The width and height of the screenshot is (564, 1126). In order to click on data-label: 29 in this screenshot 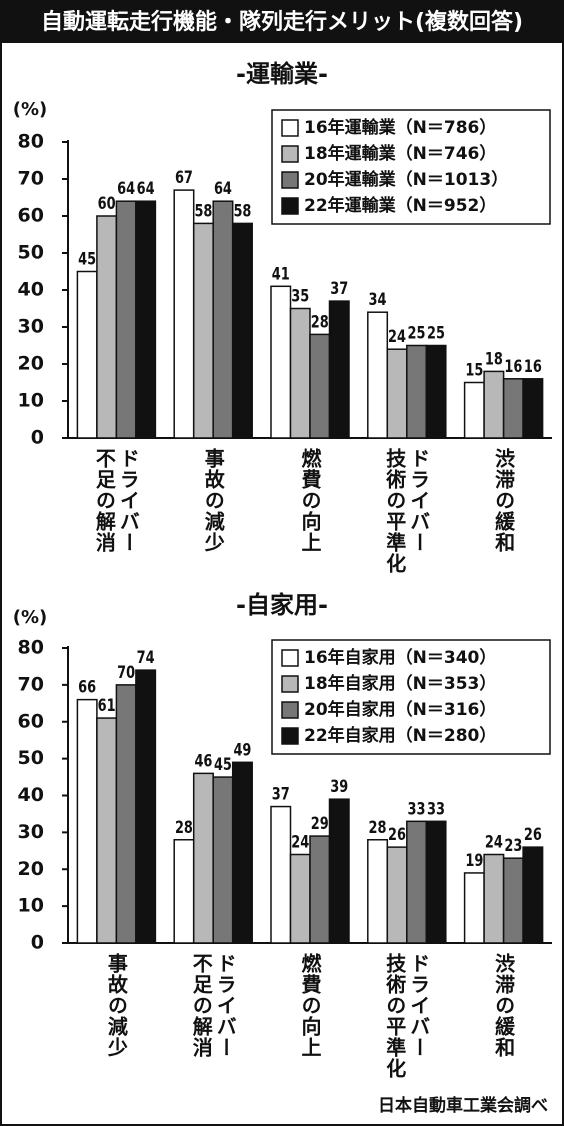, I will do `click(320, 824)`.